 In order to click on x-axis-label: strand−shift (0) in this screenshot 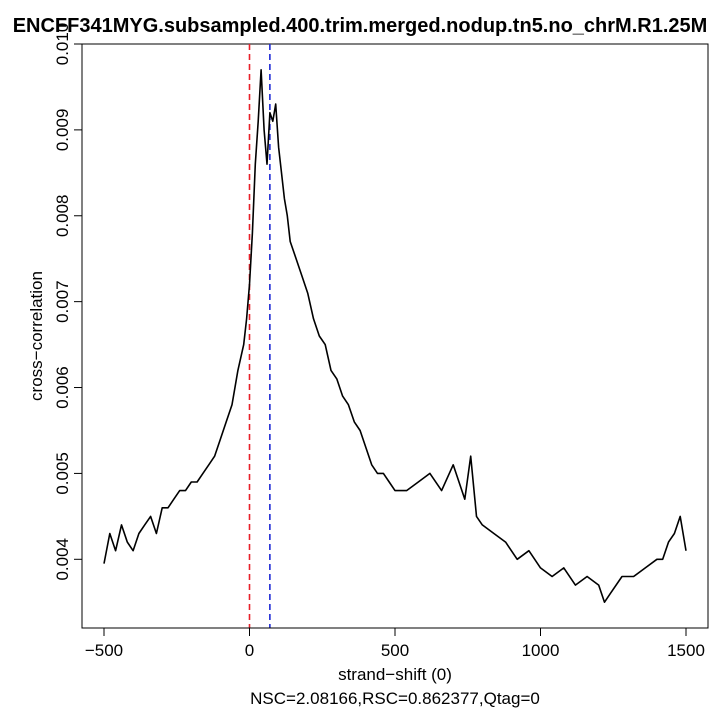, I will do `click(395, 674)`.